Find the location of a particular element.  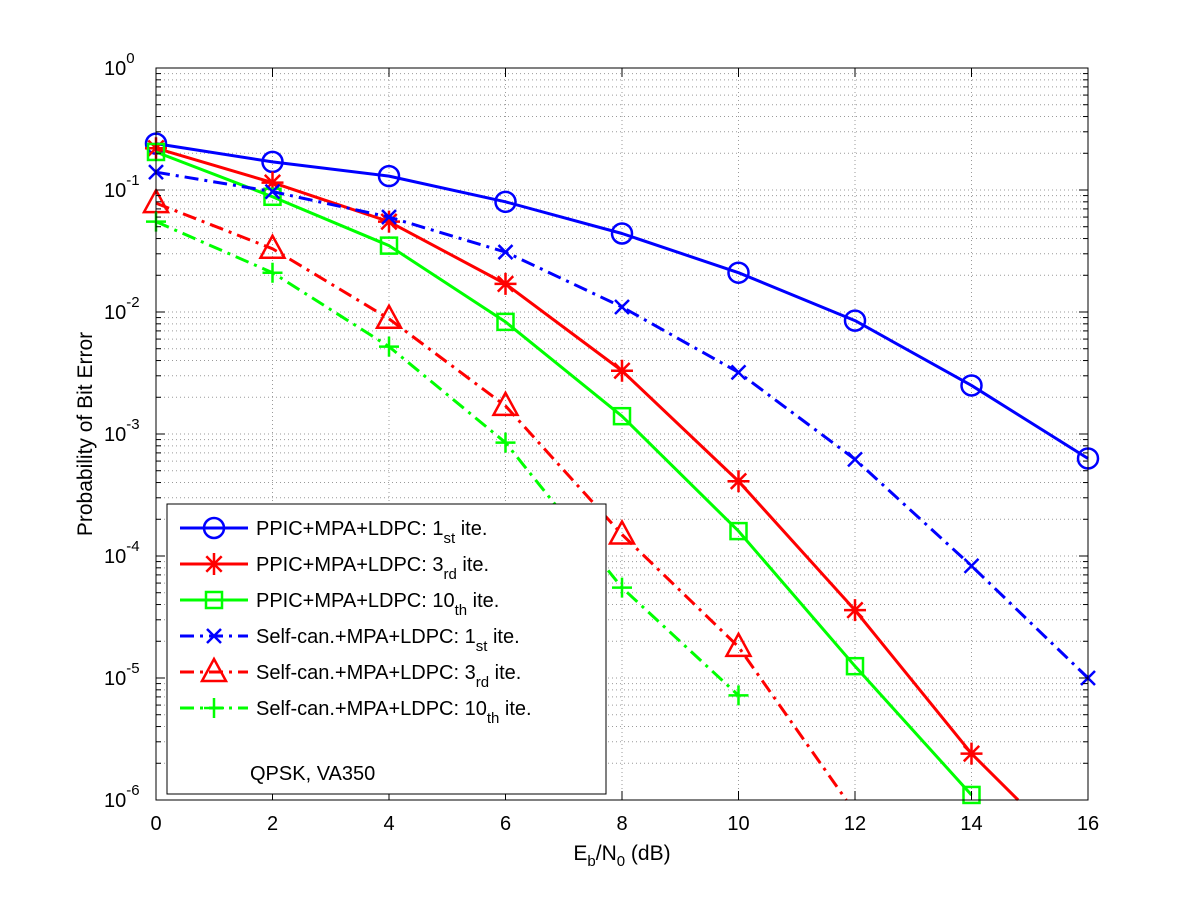

x-tick-label: 14 is located at coordinates (971, 824).